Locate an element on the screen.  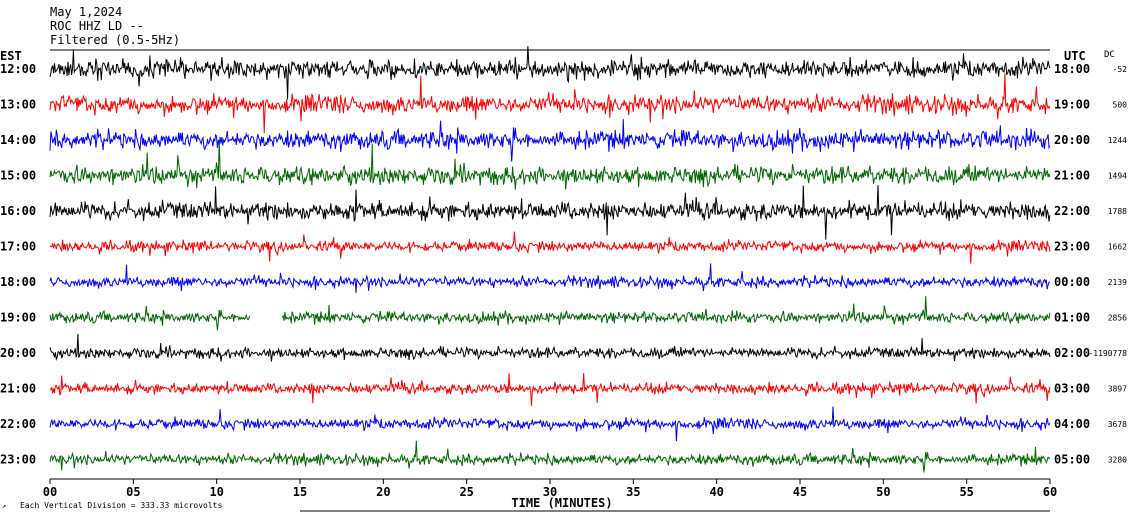
est-label-4: 16:00 is located at coordinates (18, 211).